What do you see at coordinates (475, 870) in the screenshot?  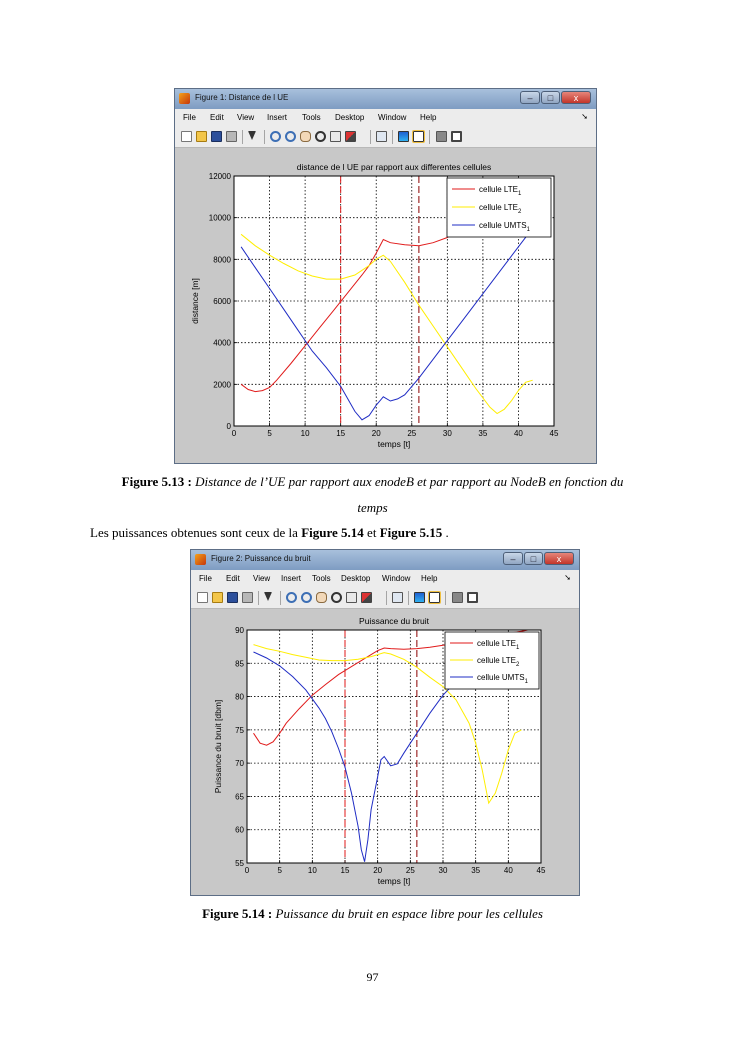 I see `x-tick-label: 35` at bounding box center [475, 870].